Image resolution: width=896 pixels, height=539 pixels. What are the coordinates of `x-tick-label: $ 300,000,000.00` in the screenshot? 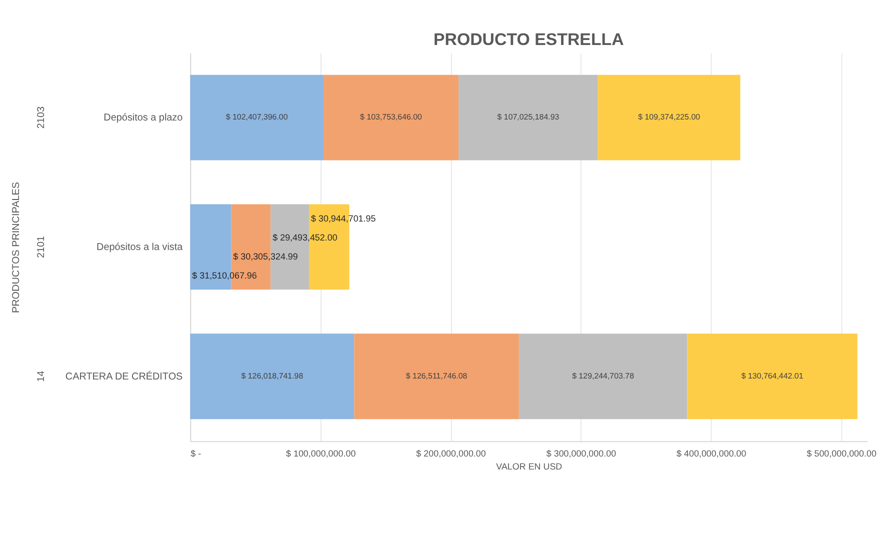 It's located at (581, 453).